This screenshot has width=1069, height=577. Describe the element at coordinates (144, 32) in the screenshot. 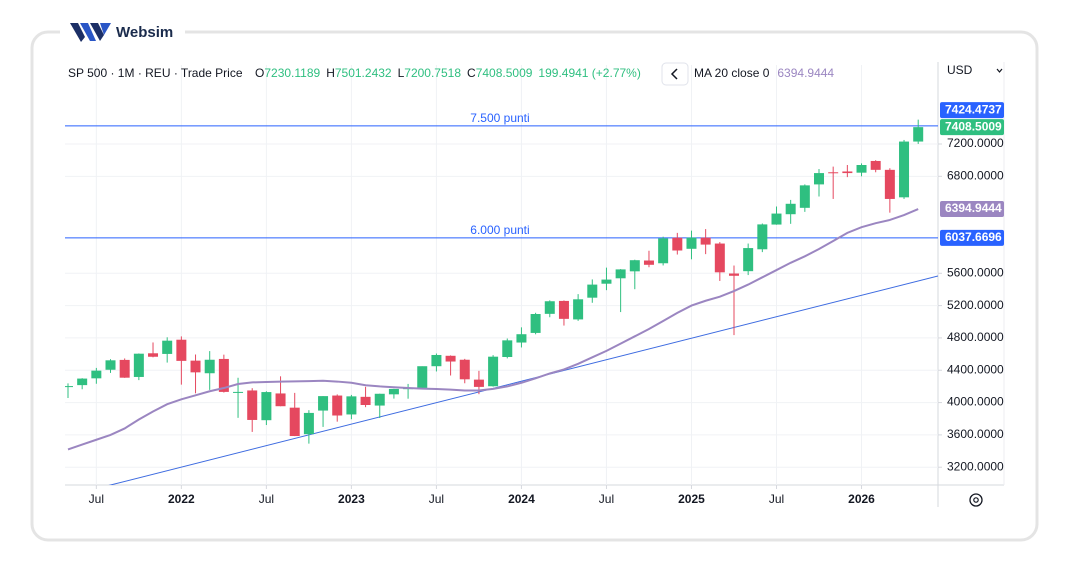

I see `brand: Websim` at that location.